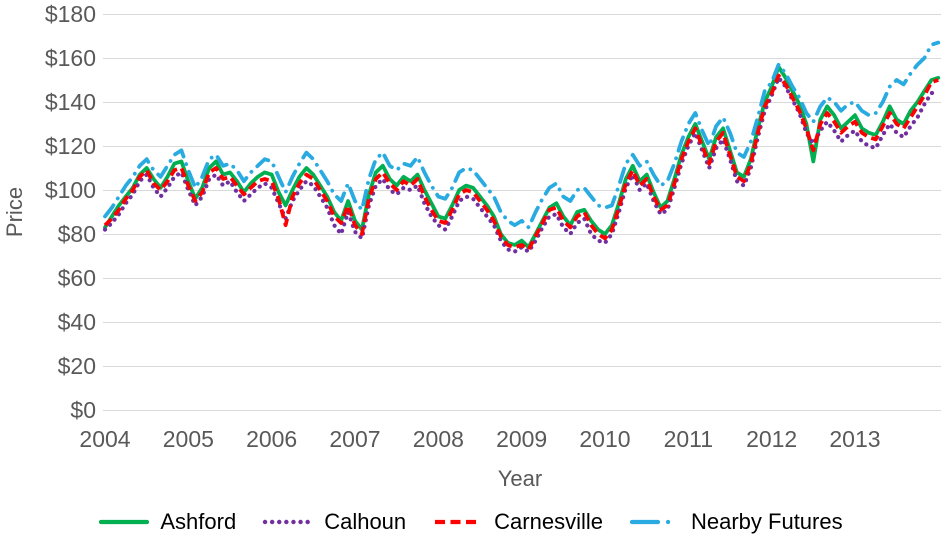 The image size is (941, 541). What do you see at coordinates (76, 366) in the screenshot?
I see `y-tick-label: $20` at bounding box center [76, 366].